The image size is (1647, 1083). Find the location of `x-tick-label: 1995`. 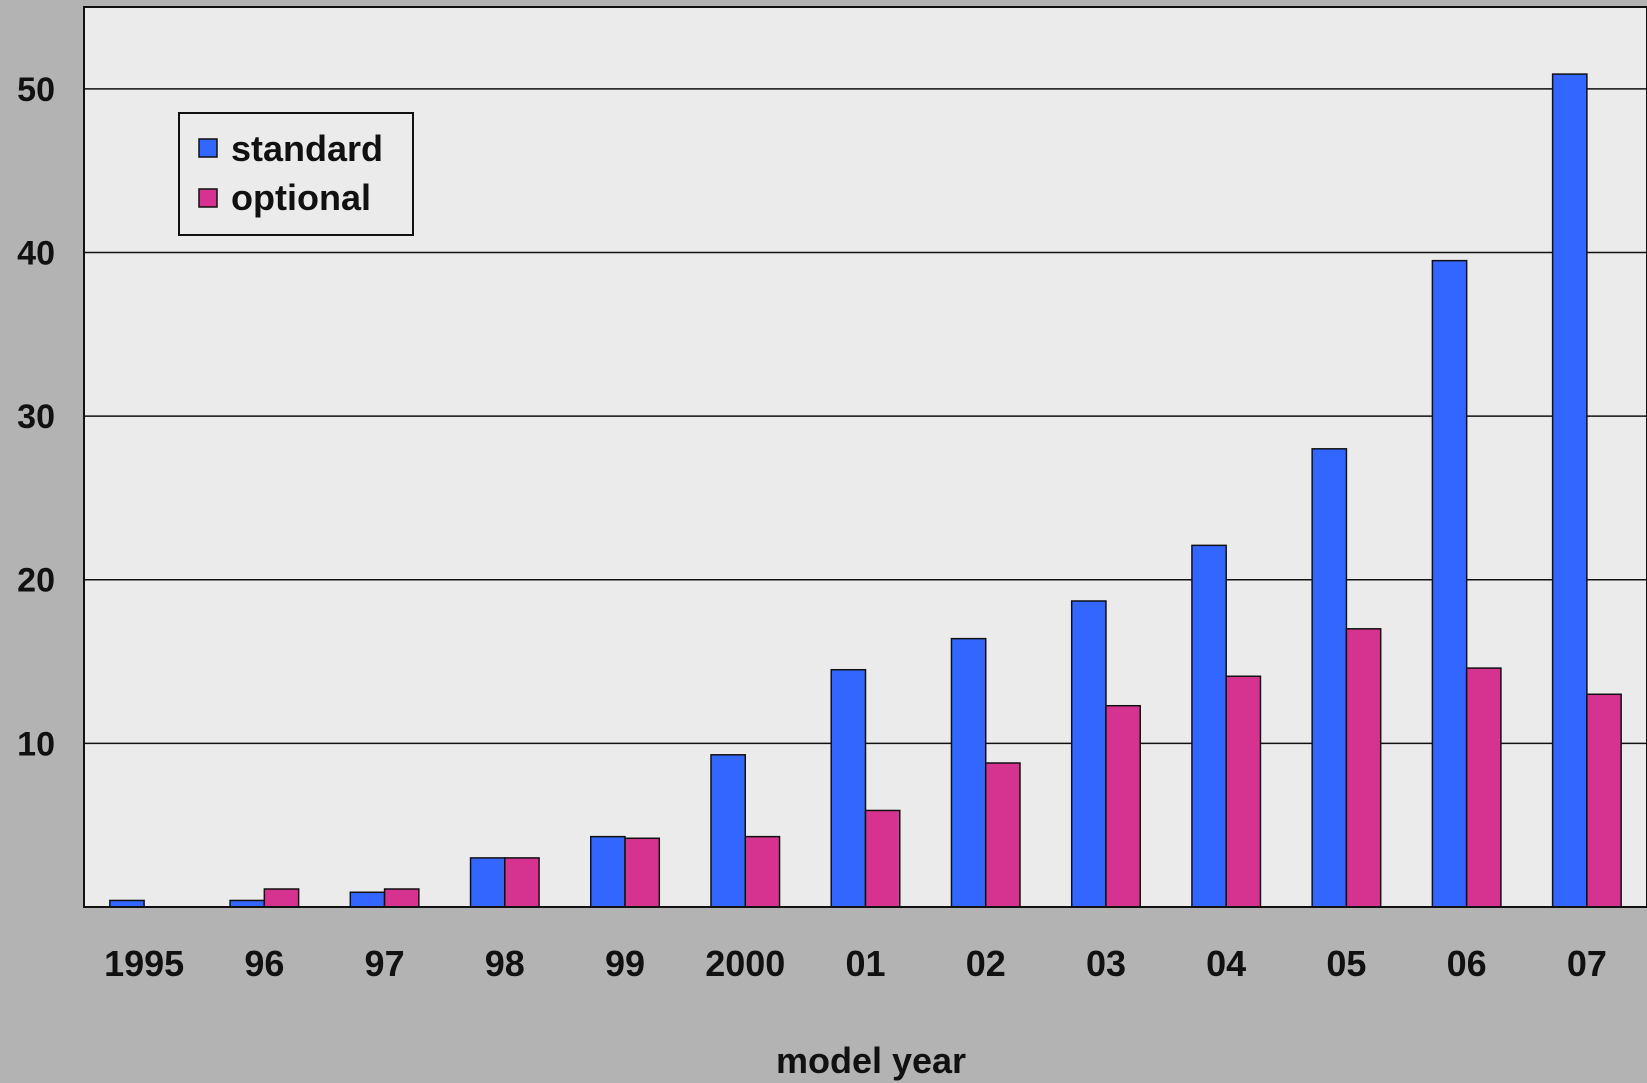

x-tick-label: 1995 is located at coordinates (144, 963).